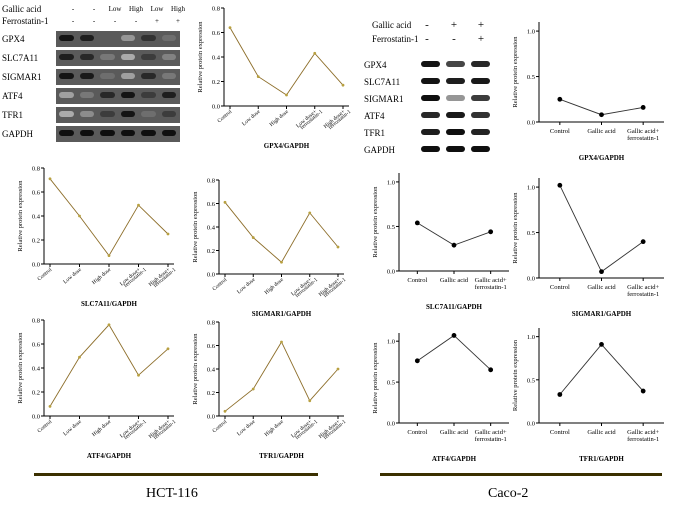 This screenshot has height=509, width=692. Describe the element at coordinates (531, 233) in the screenshot. I see `y-tick-label: 0.5` at that location.